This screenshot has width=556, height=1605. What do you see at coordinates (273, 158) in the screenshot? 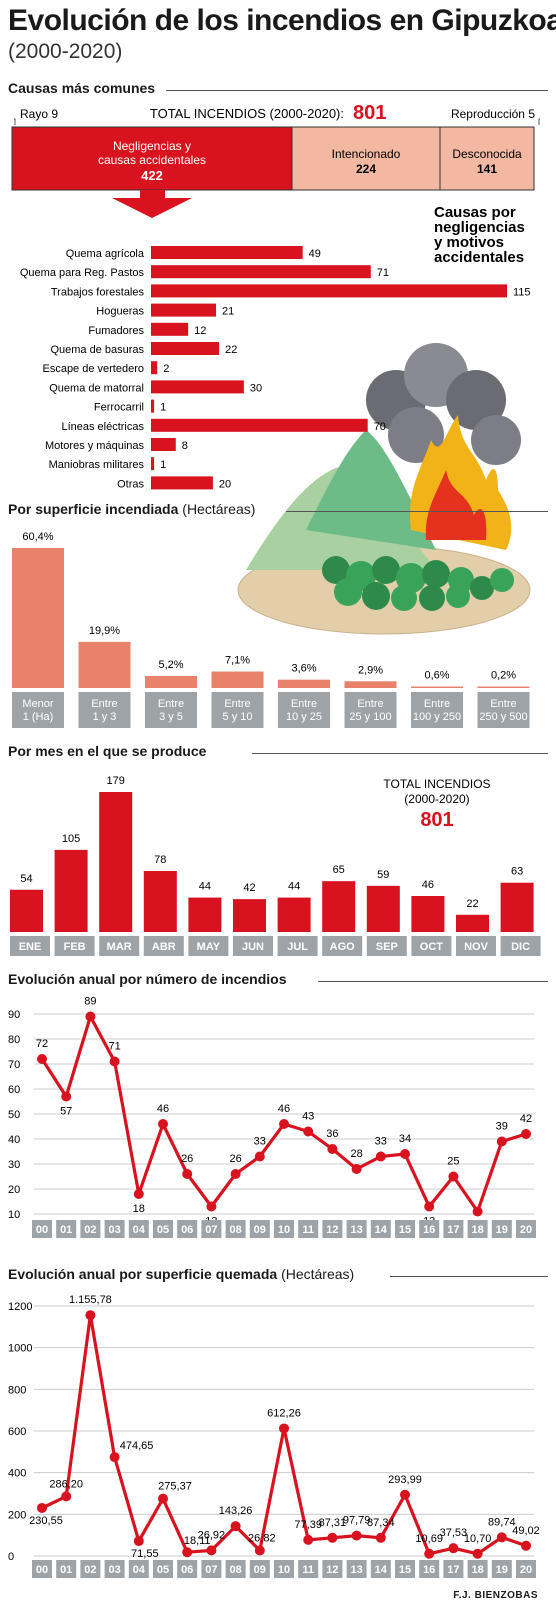
I see `cause-block-frame` at bounding box center [273, 158].